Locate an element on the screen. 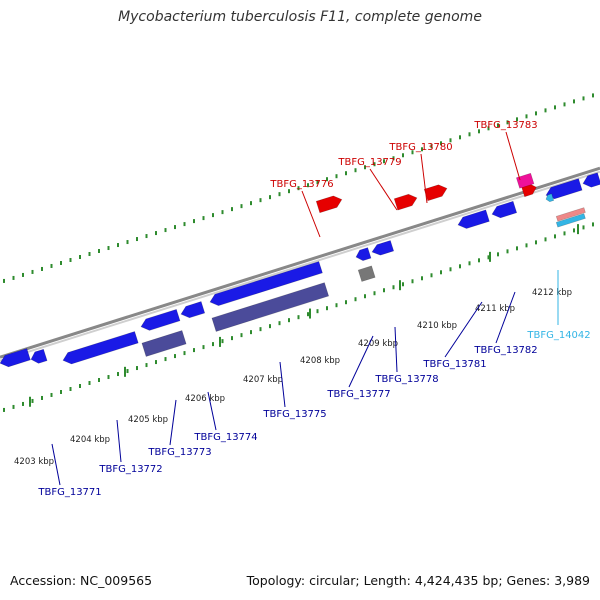 This screenshot has width=600, height=600. scale-label: 4210 kbp is located at coordinates (437, 326).